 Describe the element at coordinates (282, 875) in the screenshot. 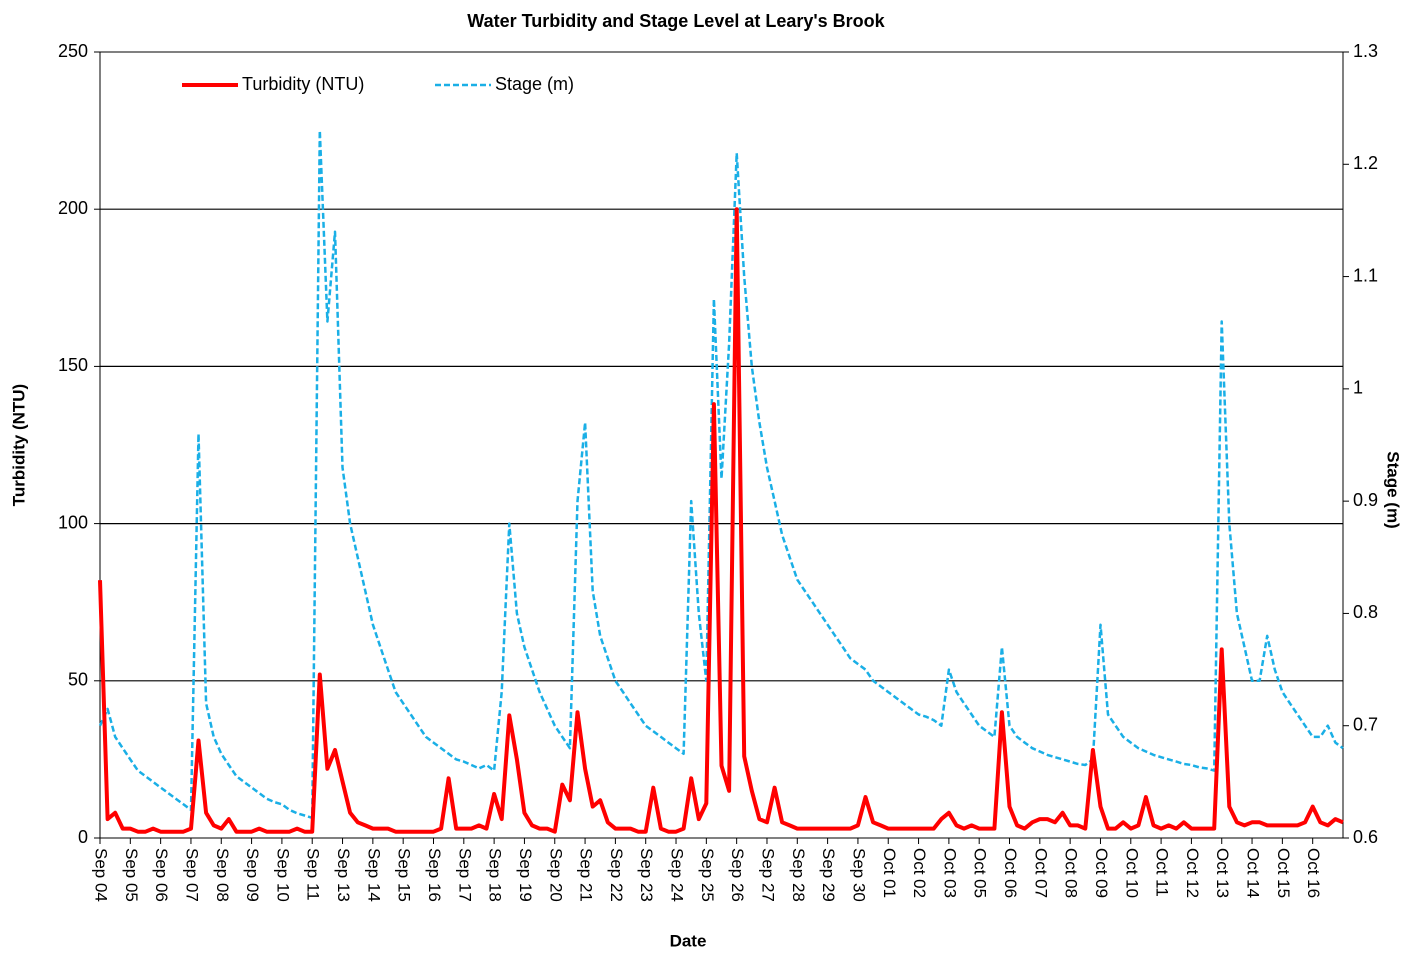

I see `x-tick-label: Sep 10` at that location.